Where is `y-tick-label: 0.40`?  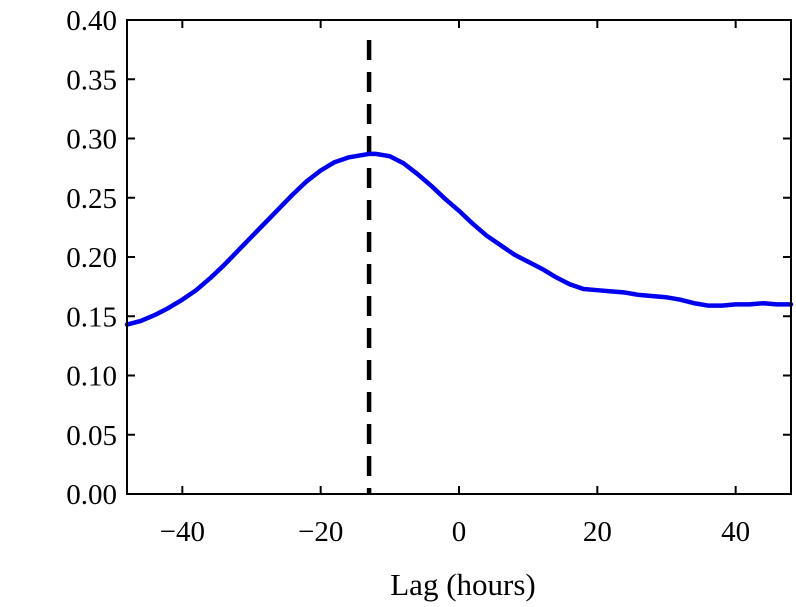
y-tick-label: 0.40 is located at coordinates (91, 21).